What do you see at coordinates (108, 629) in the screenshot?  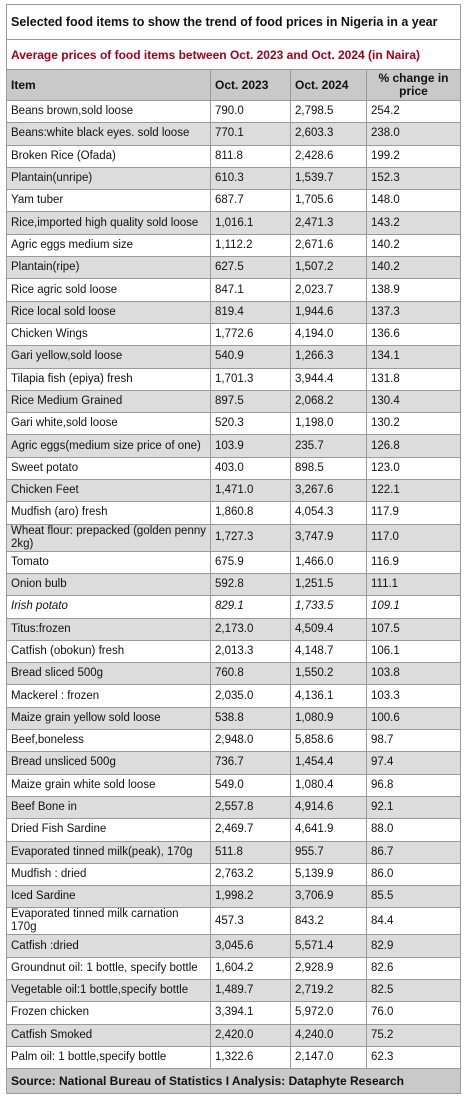 I see `item-cell: Titus:frozen` at bounding box center [108, 629].